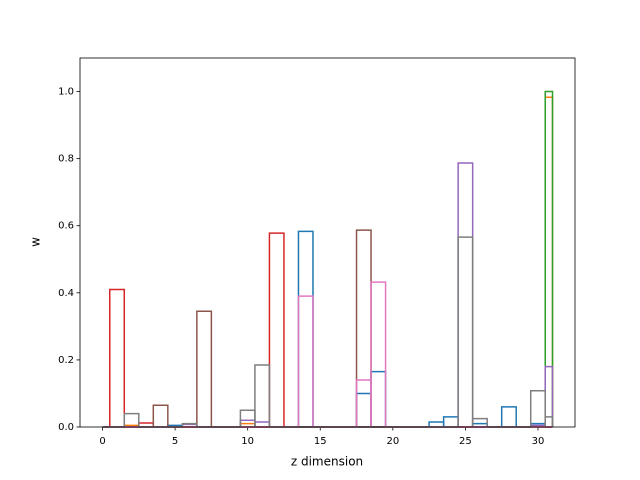 The height and width of the screenshot is (480, 640). I want to click on y-tick-label: 0.4, so click(66, 293).